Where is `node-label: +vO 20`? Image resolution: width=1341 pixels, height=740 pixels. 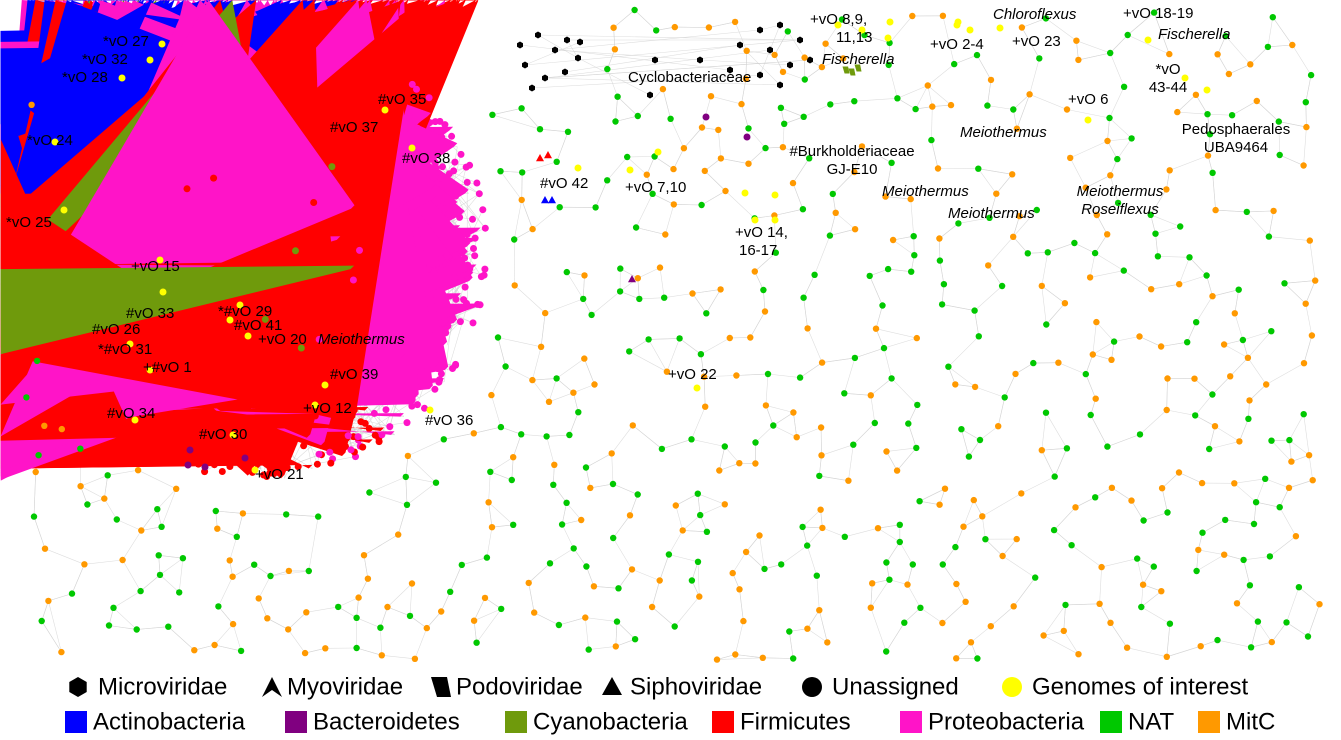
node-label: +vO 20 is located at coordinates (282, 339).